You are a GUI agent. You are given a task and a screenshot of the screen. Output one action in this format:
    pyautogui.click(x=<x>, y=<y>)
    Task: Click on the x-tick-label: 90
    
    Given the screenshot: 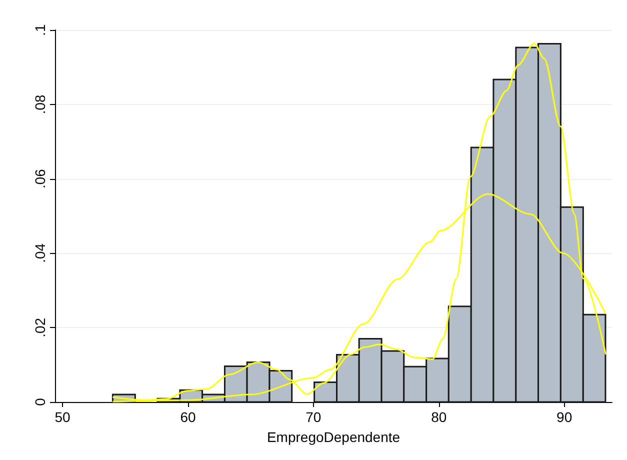 What is the action you would take?
    pyautogui.click(x=564, y=417)
    